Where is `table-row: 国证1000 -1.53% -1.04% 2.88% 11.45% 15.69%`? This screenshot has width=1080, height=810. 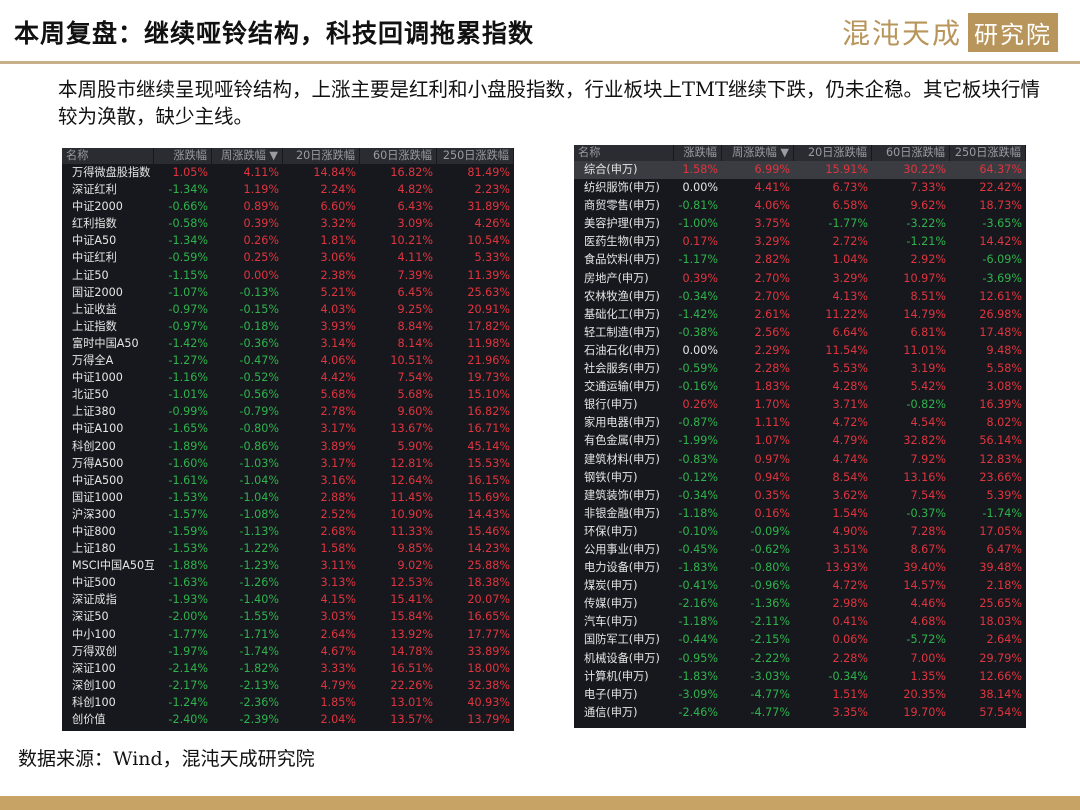 table-row: 国证1000 -1.53% -1.04% 2.88% 11.45% 15.69% is located at coordinates (288, 497).